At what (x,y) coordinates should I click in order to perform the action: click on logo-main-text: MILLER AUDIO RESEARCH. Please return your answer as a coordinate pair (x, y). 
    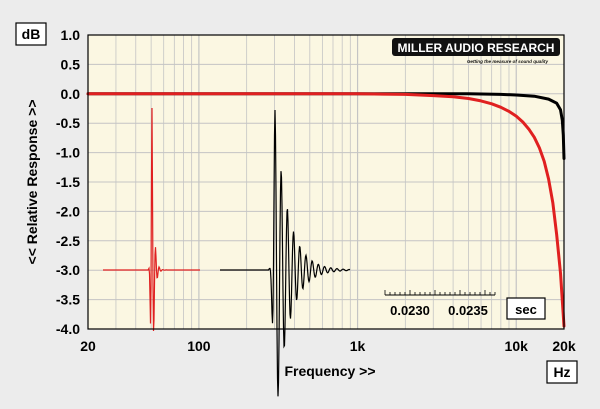
    Looking at the image, I should click on (476, 48).